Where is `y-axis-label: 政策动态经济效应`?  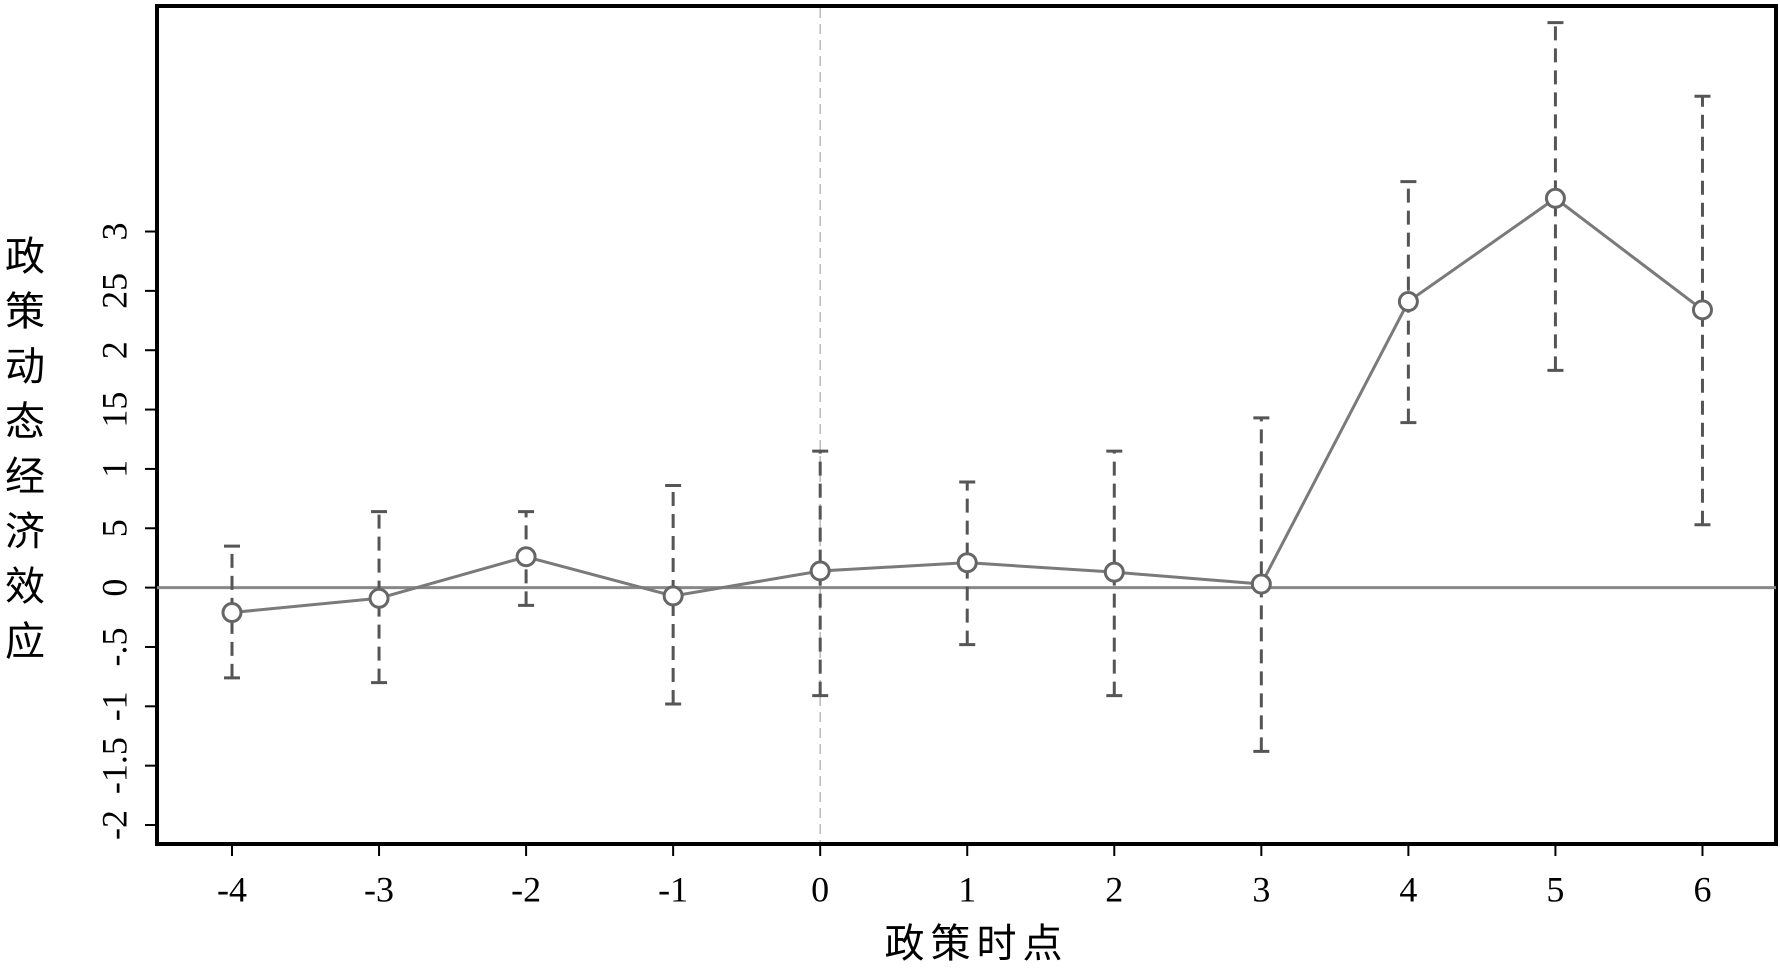
y-axis-label: 政策动态经济效应 is located at coordinates (25, 449).